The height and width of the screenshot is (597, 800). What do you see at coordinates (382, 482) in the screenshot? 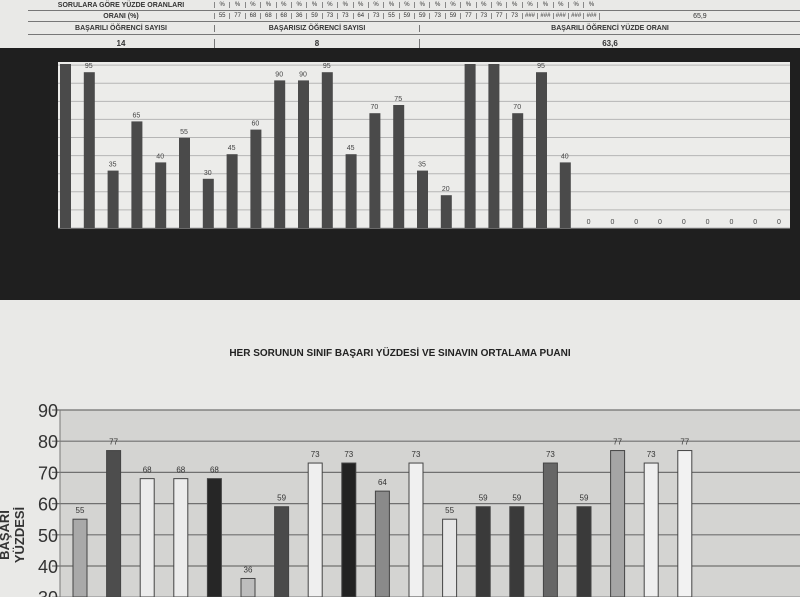
I see `data-label: 64` at bounding box center [382, 482].